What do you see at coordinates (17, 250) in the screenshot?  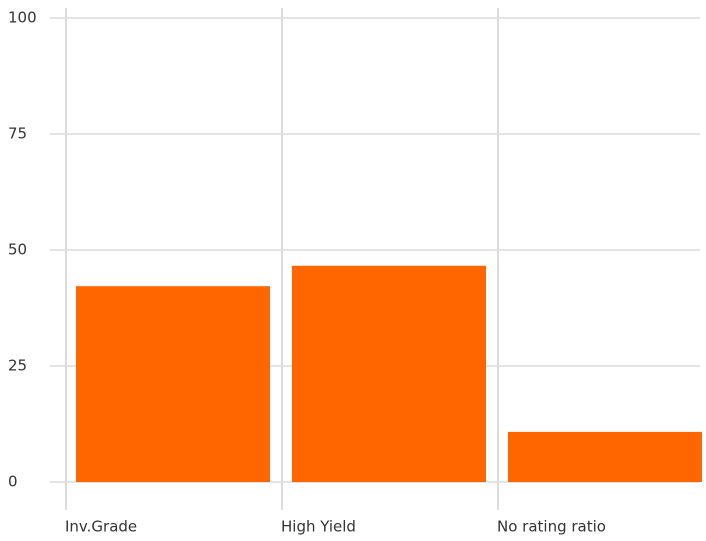 I see `y-tick-label: 50` at bounding box center [17, 250].